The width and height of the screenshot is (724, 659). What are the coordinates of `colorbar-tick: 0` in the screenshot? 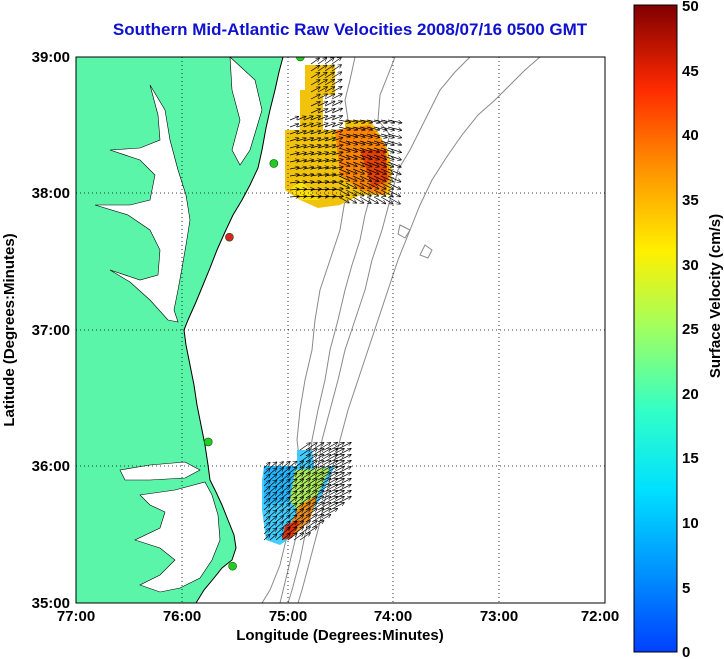 It's located at (686, 651).